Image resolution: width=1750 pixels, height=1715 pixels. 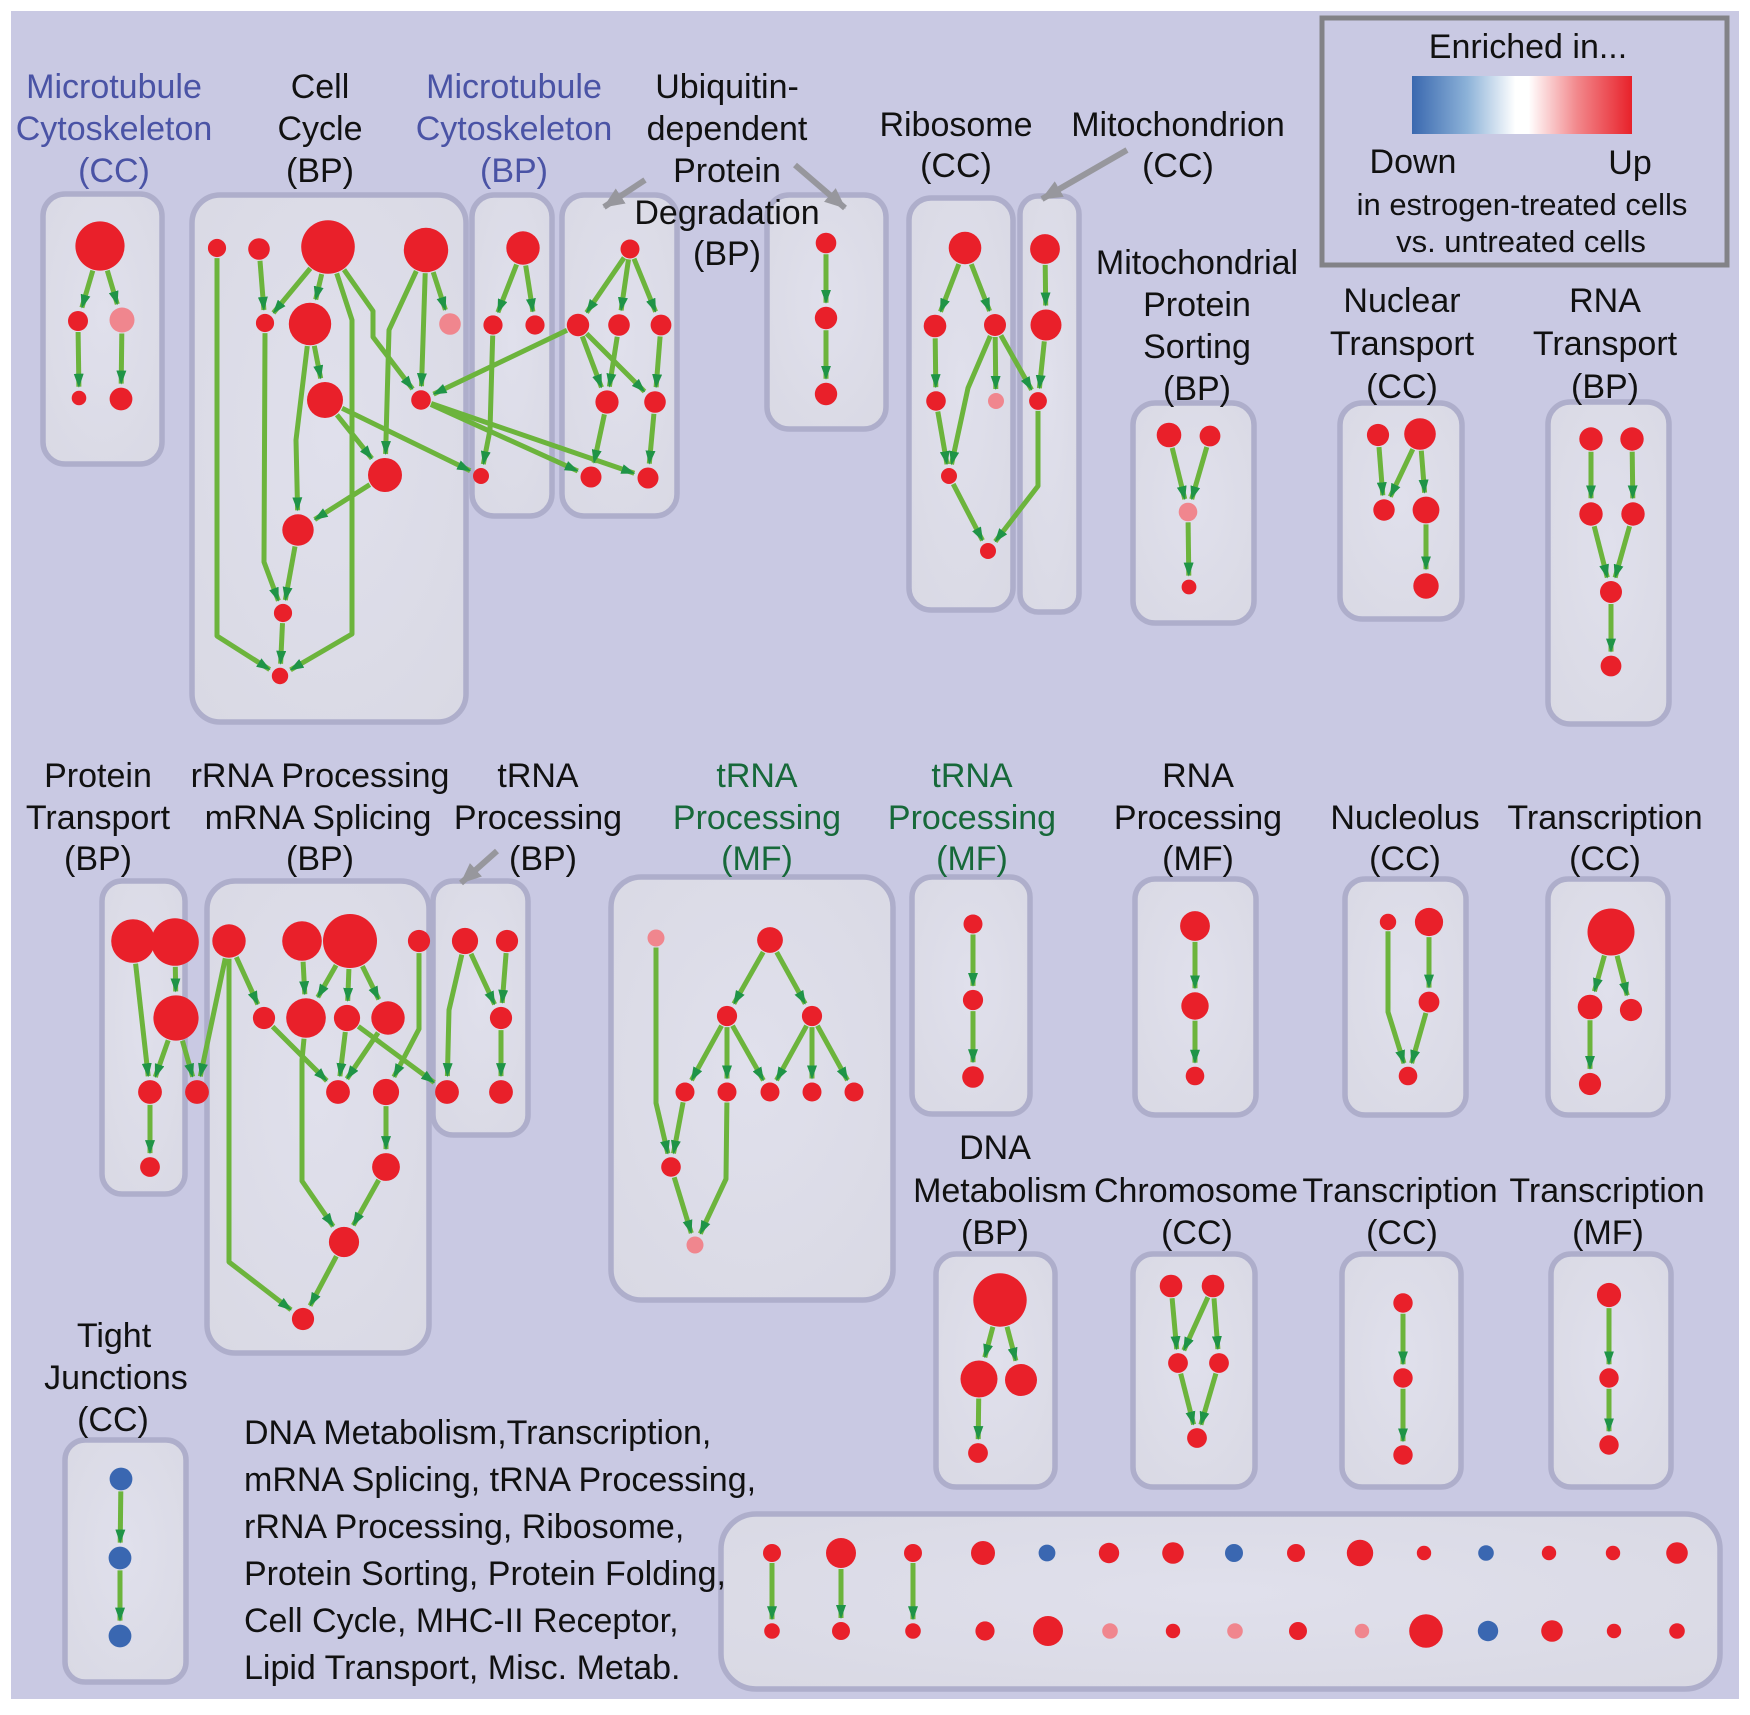 What do you see at coordinates (464, 1527) in the screenshot?
I see `svg-text: rRNA Processing, Ribosome,` at bounding box center [464, 1527].